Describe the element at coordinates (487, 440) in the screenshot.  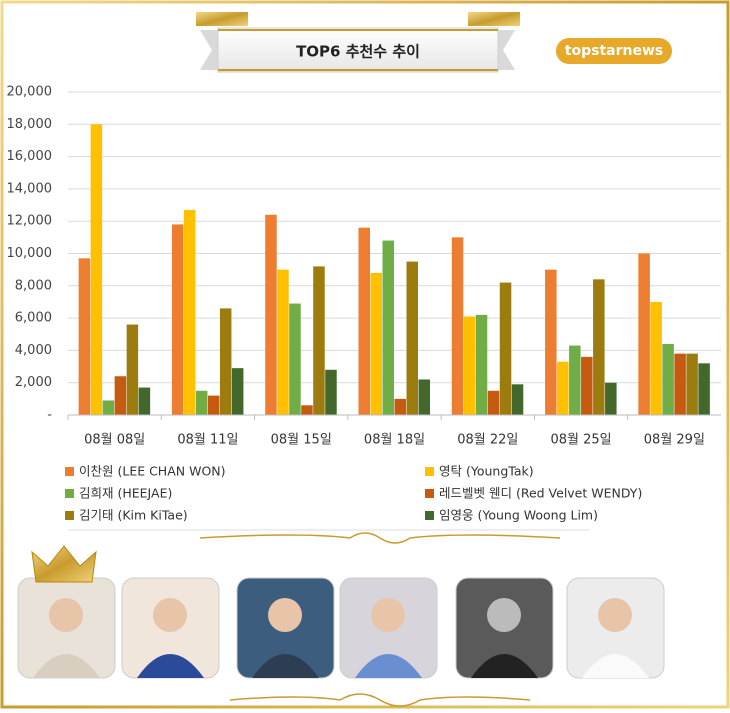
I see `x-tick-label: 08월 22일` at that location.